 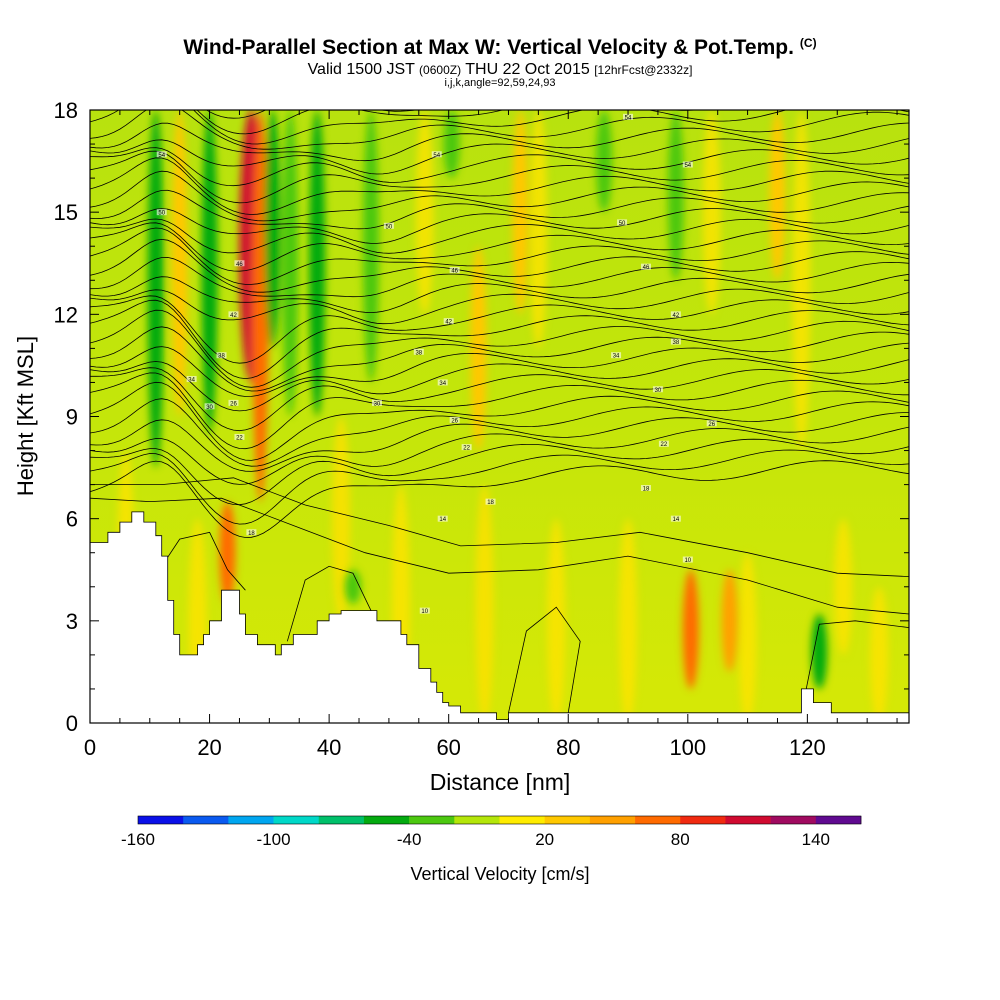 I want to click on y-tick-label: 9, so click(x=72, y=417).